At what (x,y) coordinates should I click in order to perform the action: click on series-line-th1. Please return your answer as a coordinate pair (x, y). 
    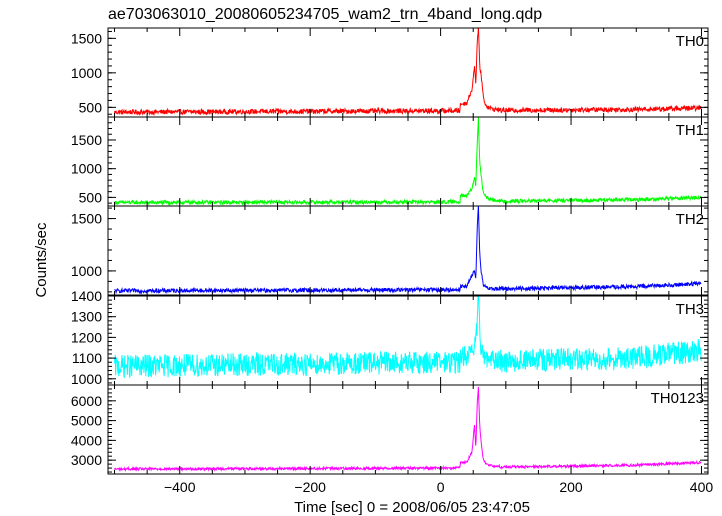
    Looking at the image, I should click on (408, 161).